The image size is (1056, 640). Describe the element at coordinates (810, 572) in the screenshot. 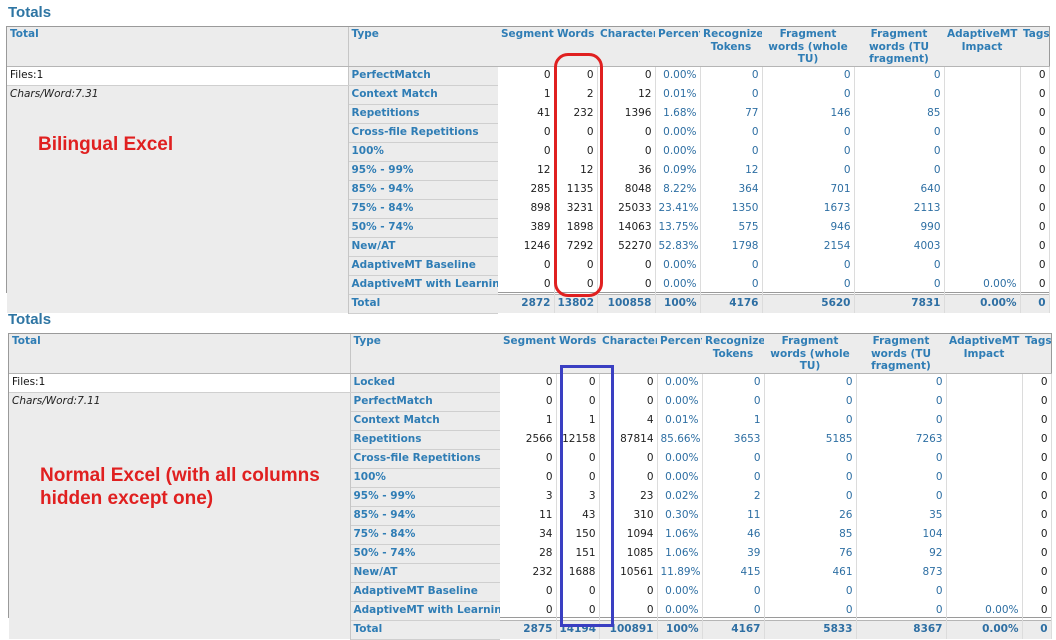

I see `cell-frag-whole: 461` at that location.